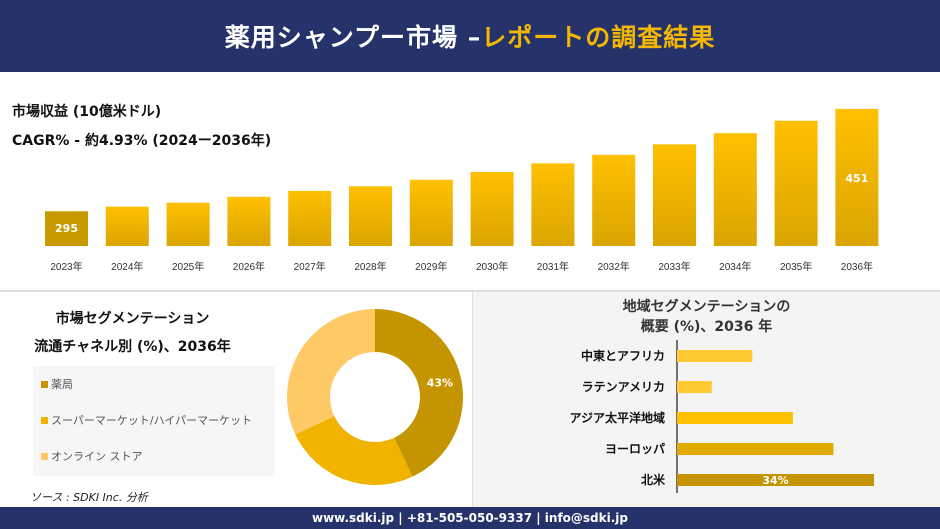 This screenshot has height=529, width=940. Describe the element at coordinates (127, 266) in the screenshot. I see `x-tick-label: 2024年` at that location.